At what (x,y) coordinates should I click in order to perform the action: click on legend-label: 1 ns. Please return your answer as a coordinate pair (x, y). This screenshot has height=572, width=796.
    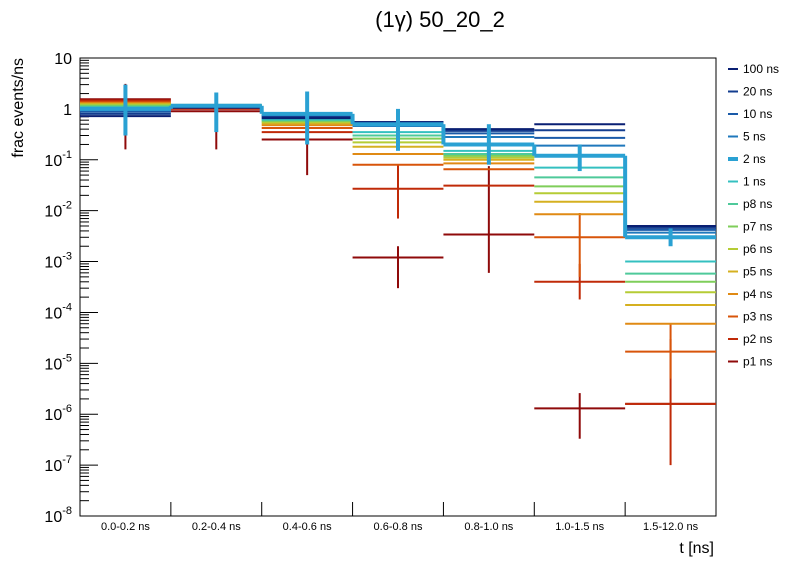
    Looking at the image, I should click on (754, 182).